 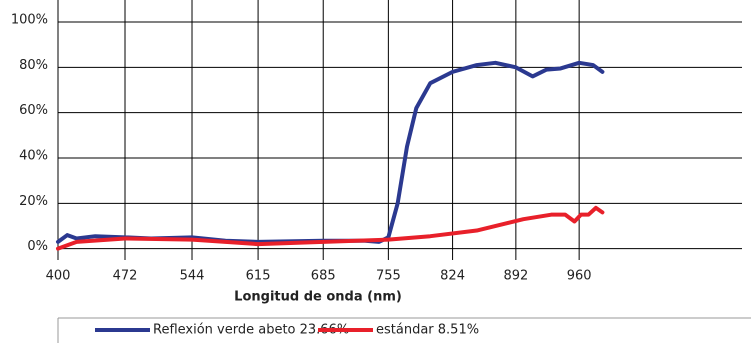 What do you see at coordinates (29, 20) in the screenshot?
I see `y-tick-label: 100%` at bounding box center [29, 20].